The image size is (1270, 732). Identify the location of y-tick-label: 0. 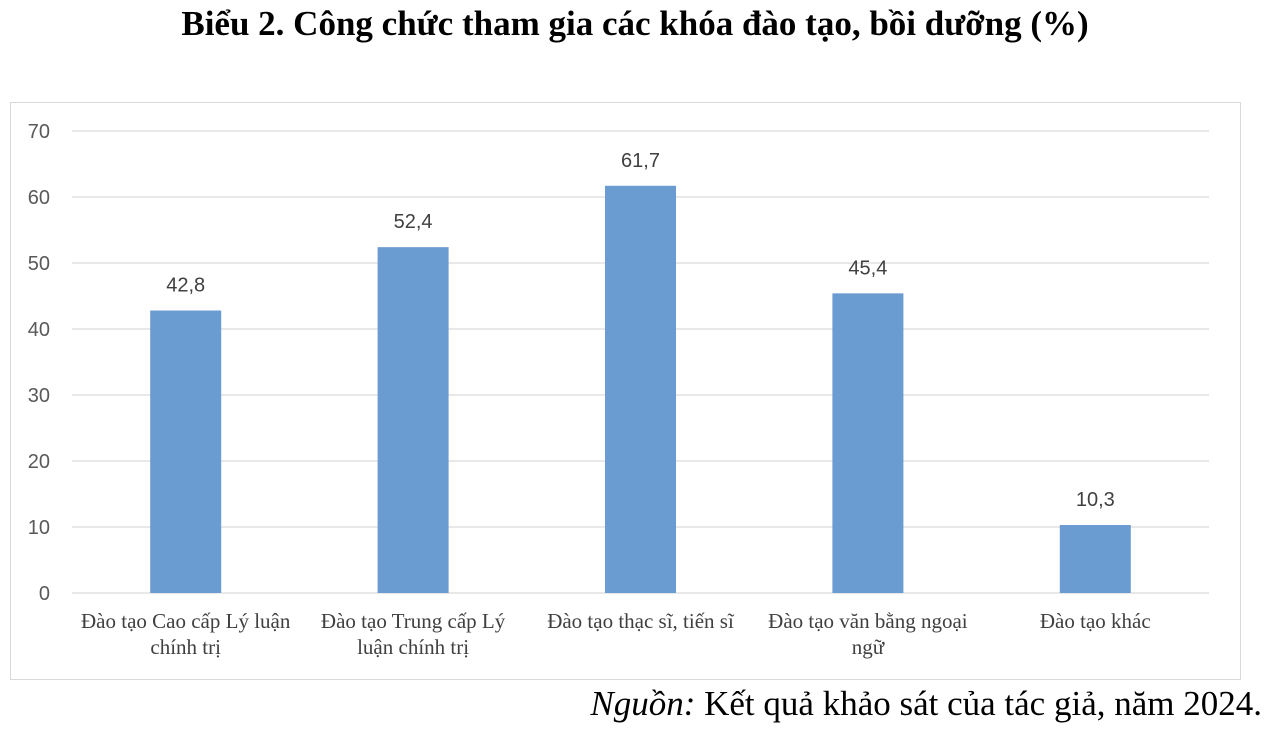
(44, 594).